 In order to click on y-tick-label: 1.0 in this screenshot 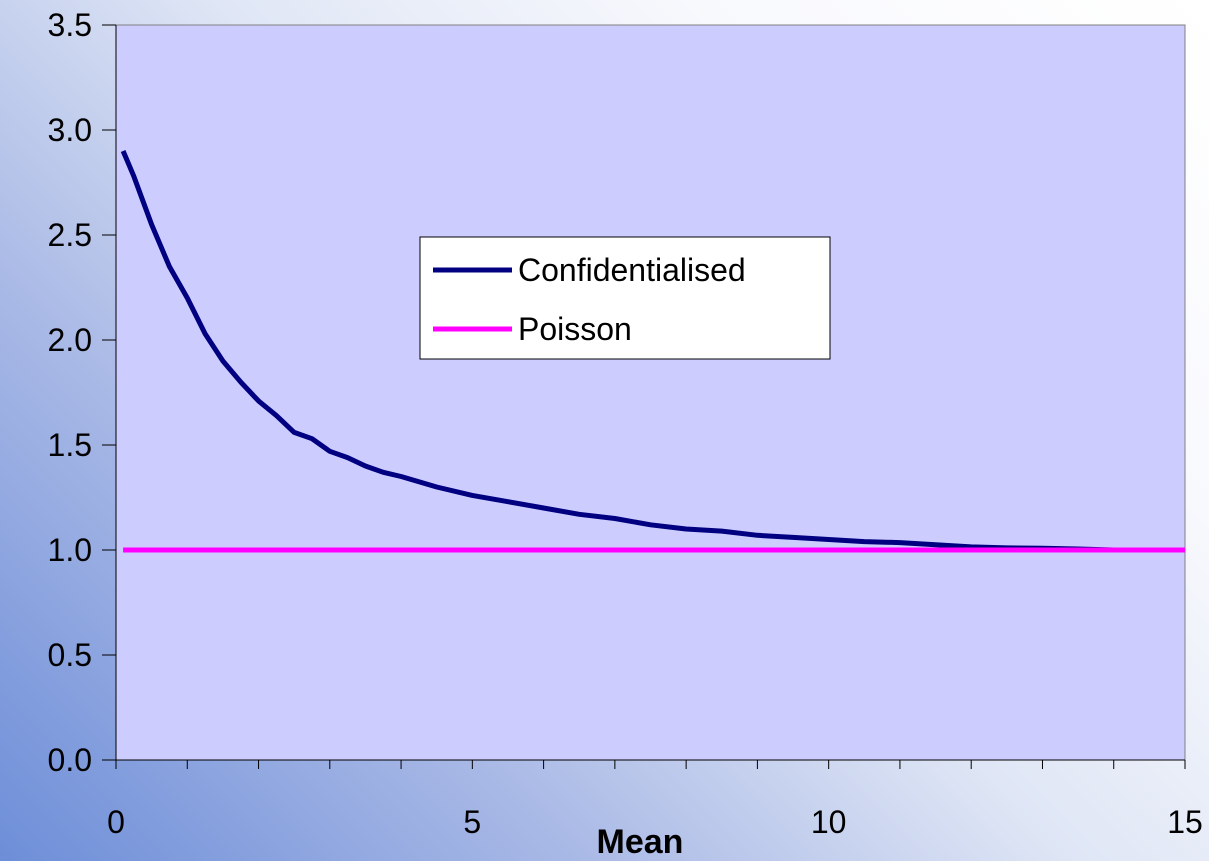, I will do `click(70, 550)`.